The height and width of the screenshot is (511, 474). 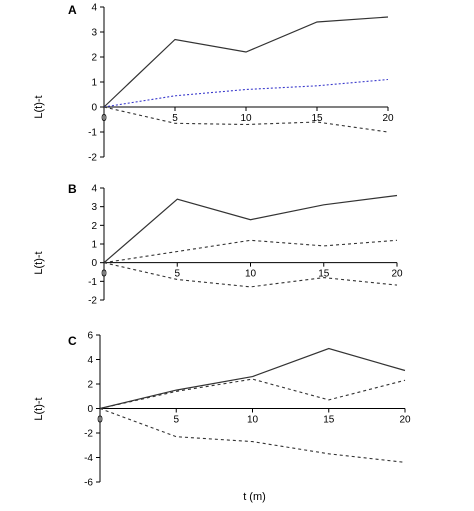 I want to click on panel-letter: B, so click(x=72, y=189).